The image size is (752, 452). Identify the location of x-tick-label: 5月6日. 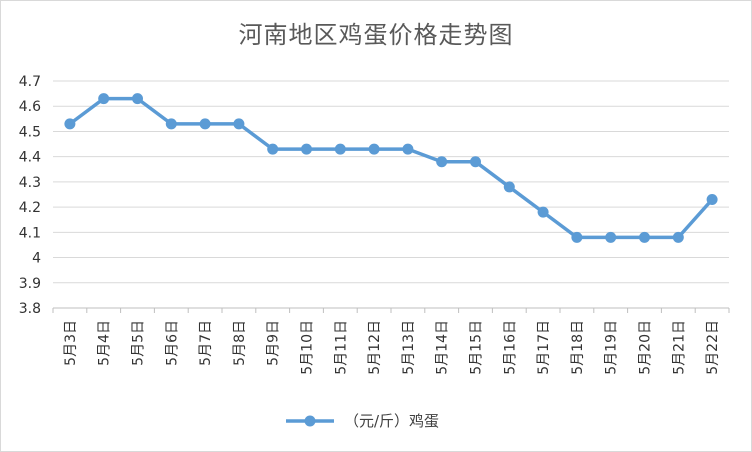
(172, 343).